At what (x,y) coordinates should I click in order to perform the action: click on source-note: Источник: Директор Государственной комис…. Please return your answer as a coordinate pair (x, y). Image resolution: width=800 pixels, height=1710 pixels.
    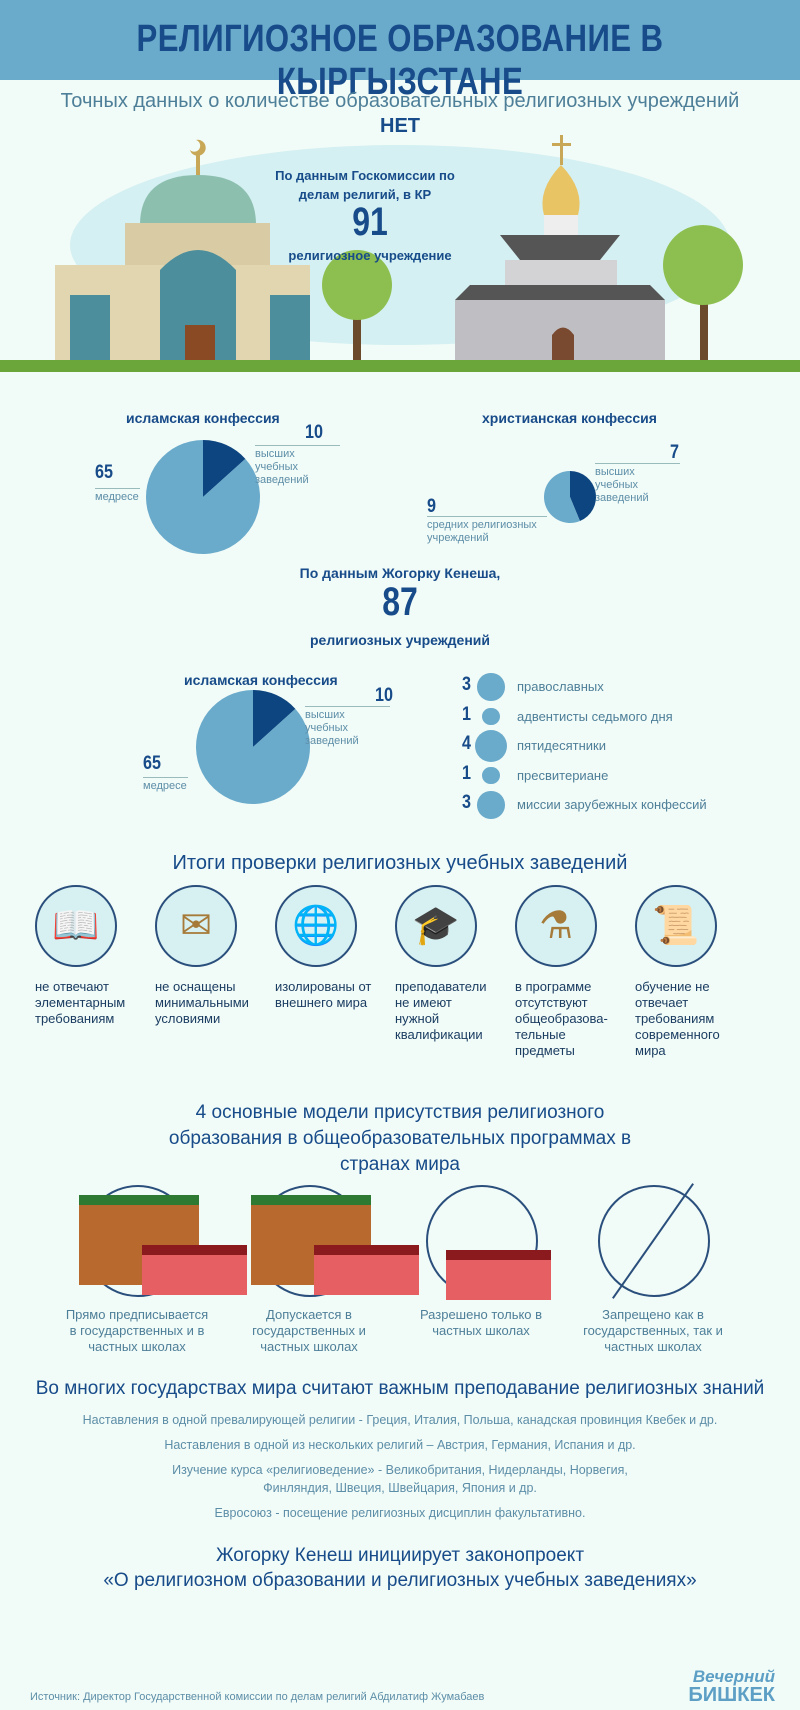
    Looking at the image, I should click on (257, 1697).